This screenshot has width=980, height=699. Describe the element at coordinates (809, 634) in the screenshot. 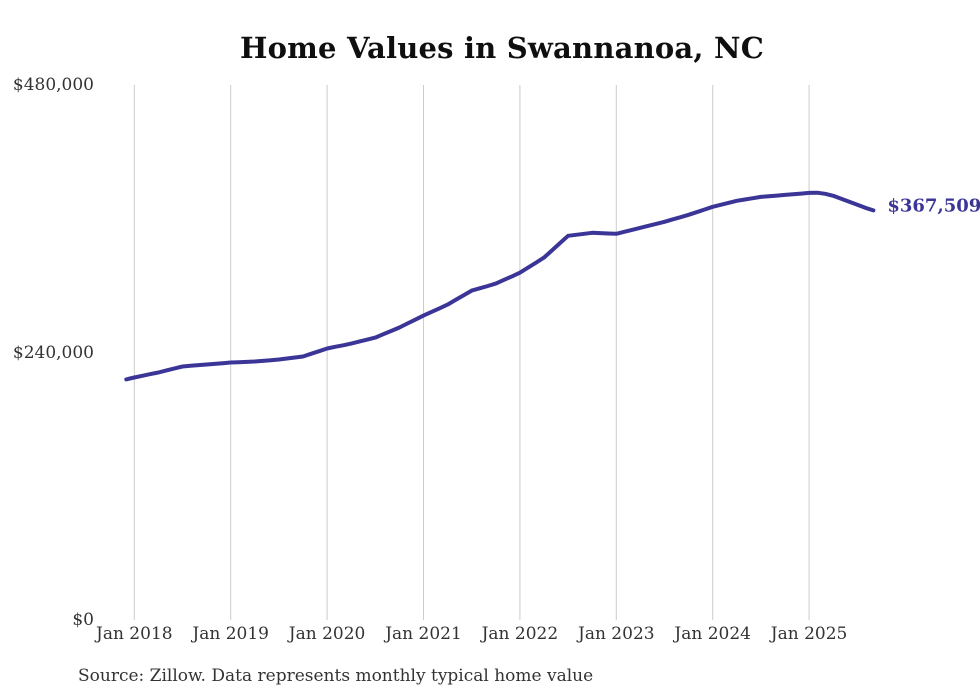

I see `x-tick-label: Jan 2025` at that location.